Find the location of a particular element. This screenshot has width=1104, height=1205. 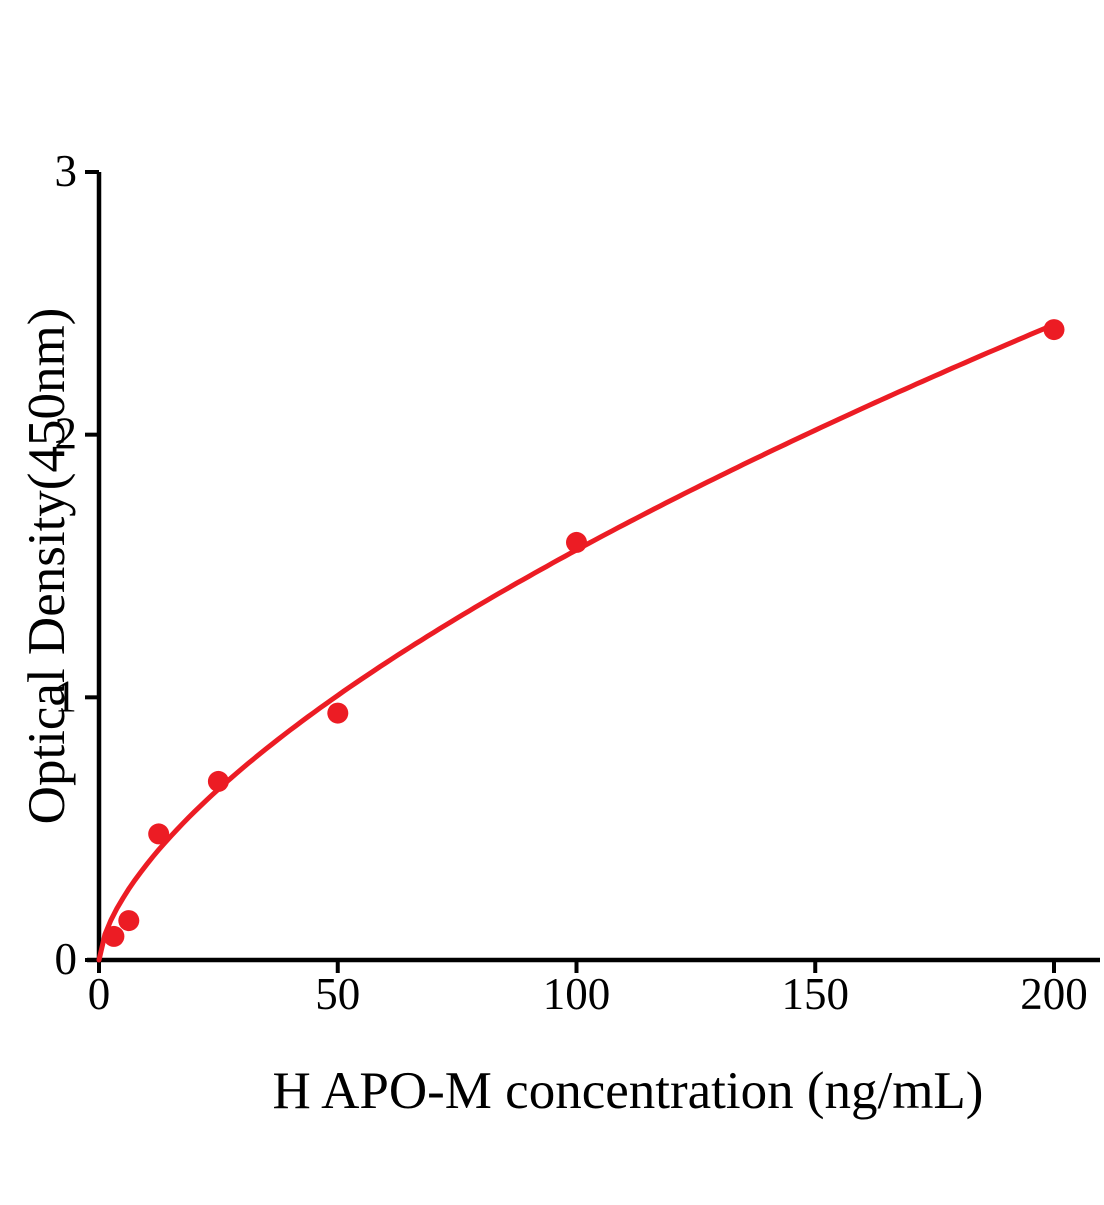

x-axis-tick-label: 200 is located at coordinates (1054, 994).